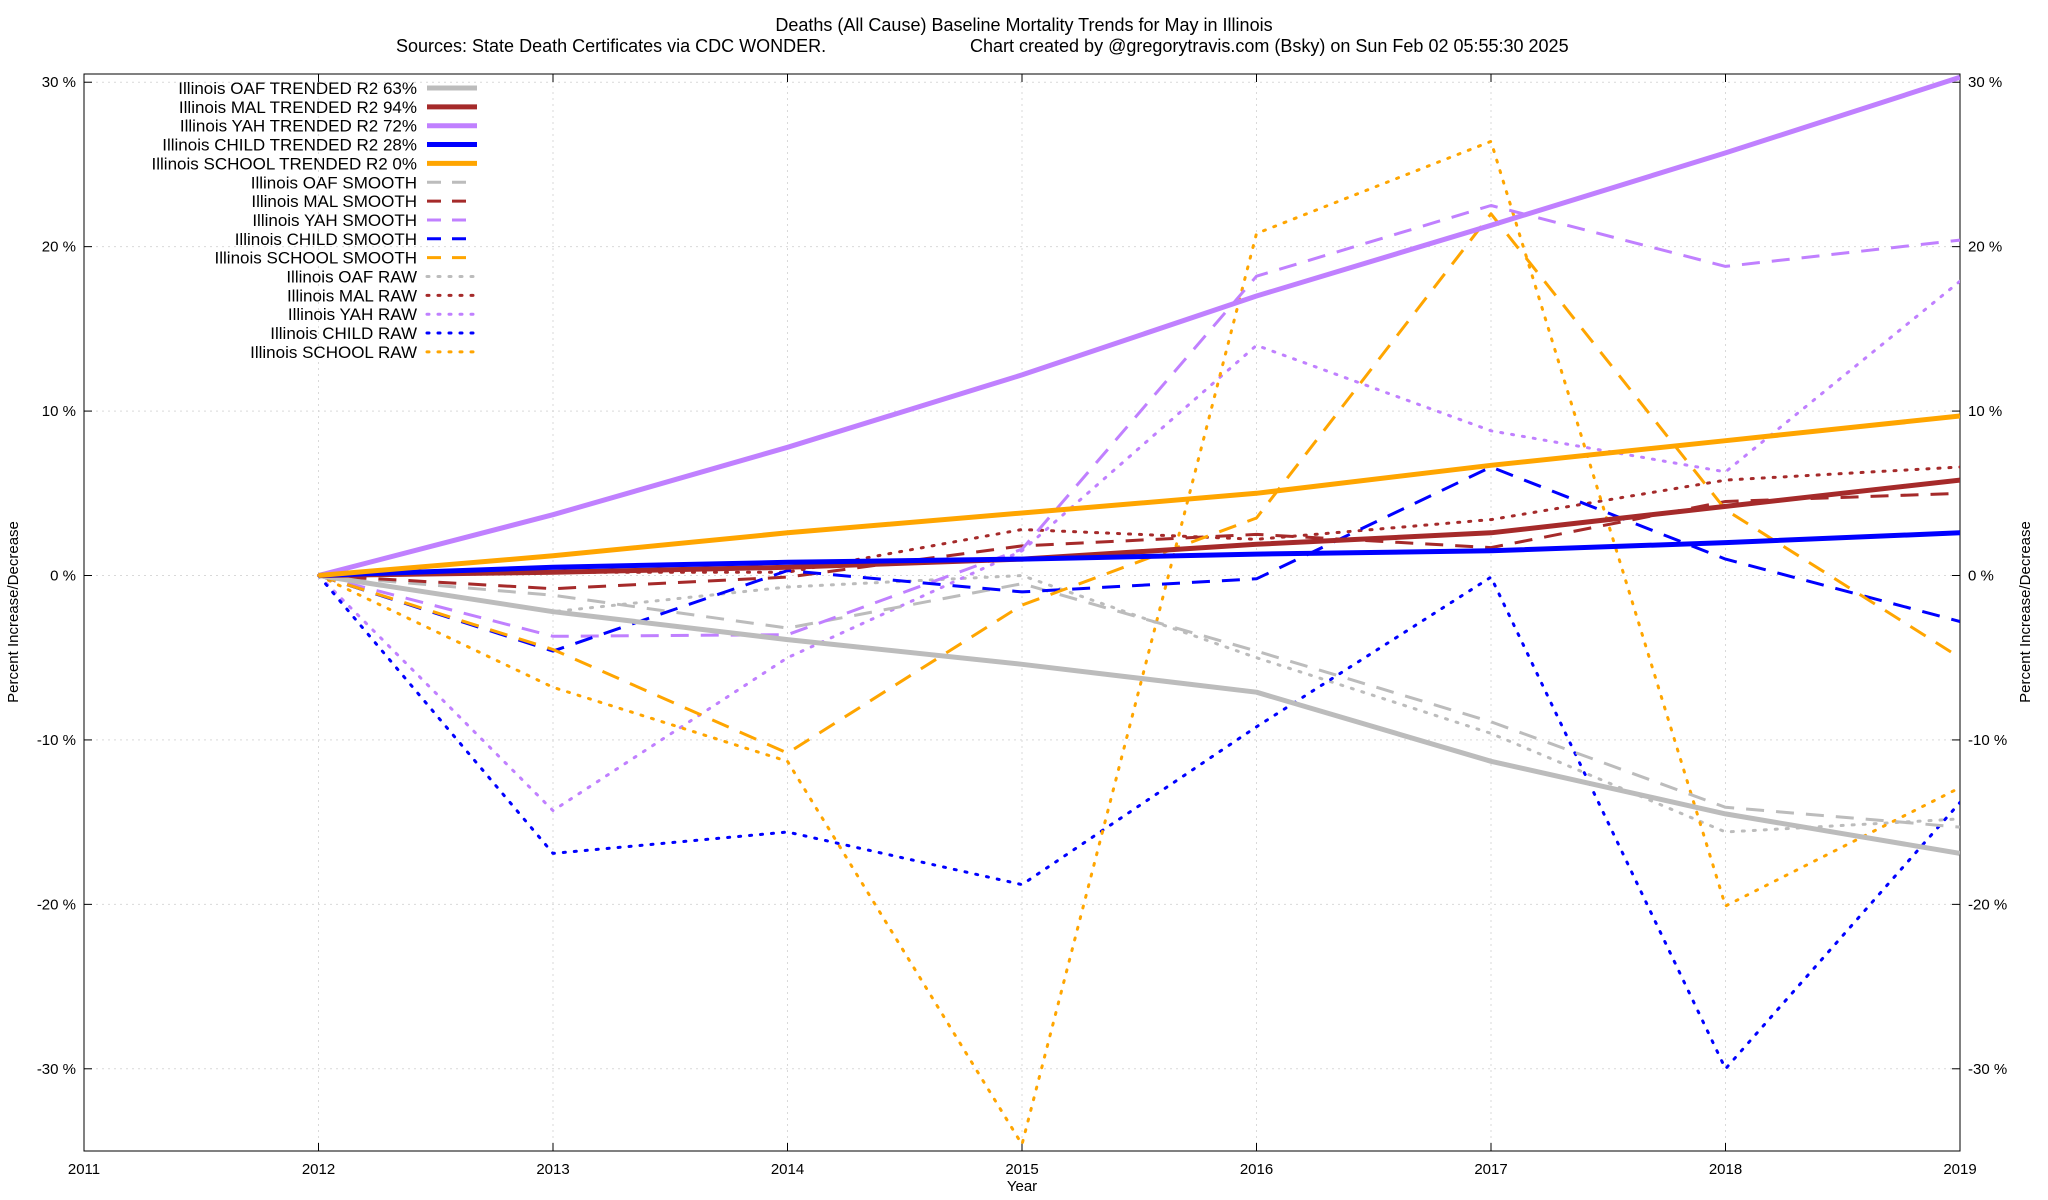 The image size is (2048, 1200). What do you see at coordinates (56, 1069) in the screenshot?
I see `y-tick-label: -30 %` at bounding box center [56, 1069].